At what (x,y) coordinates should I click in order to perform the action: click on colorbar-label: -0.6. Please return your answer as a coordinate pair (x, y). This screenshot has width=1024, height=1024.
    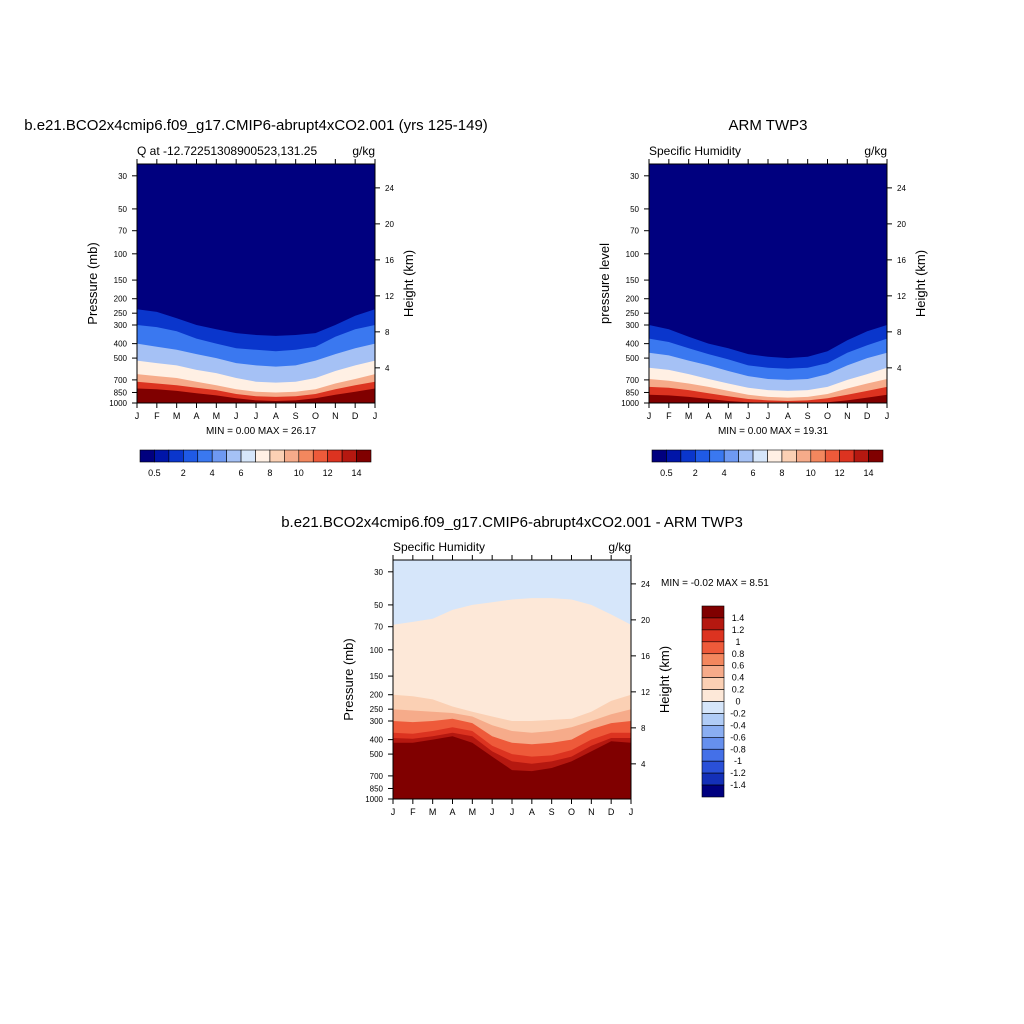
    Looking at the image, I should click on (738, 737).